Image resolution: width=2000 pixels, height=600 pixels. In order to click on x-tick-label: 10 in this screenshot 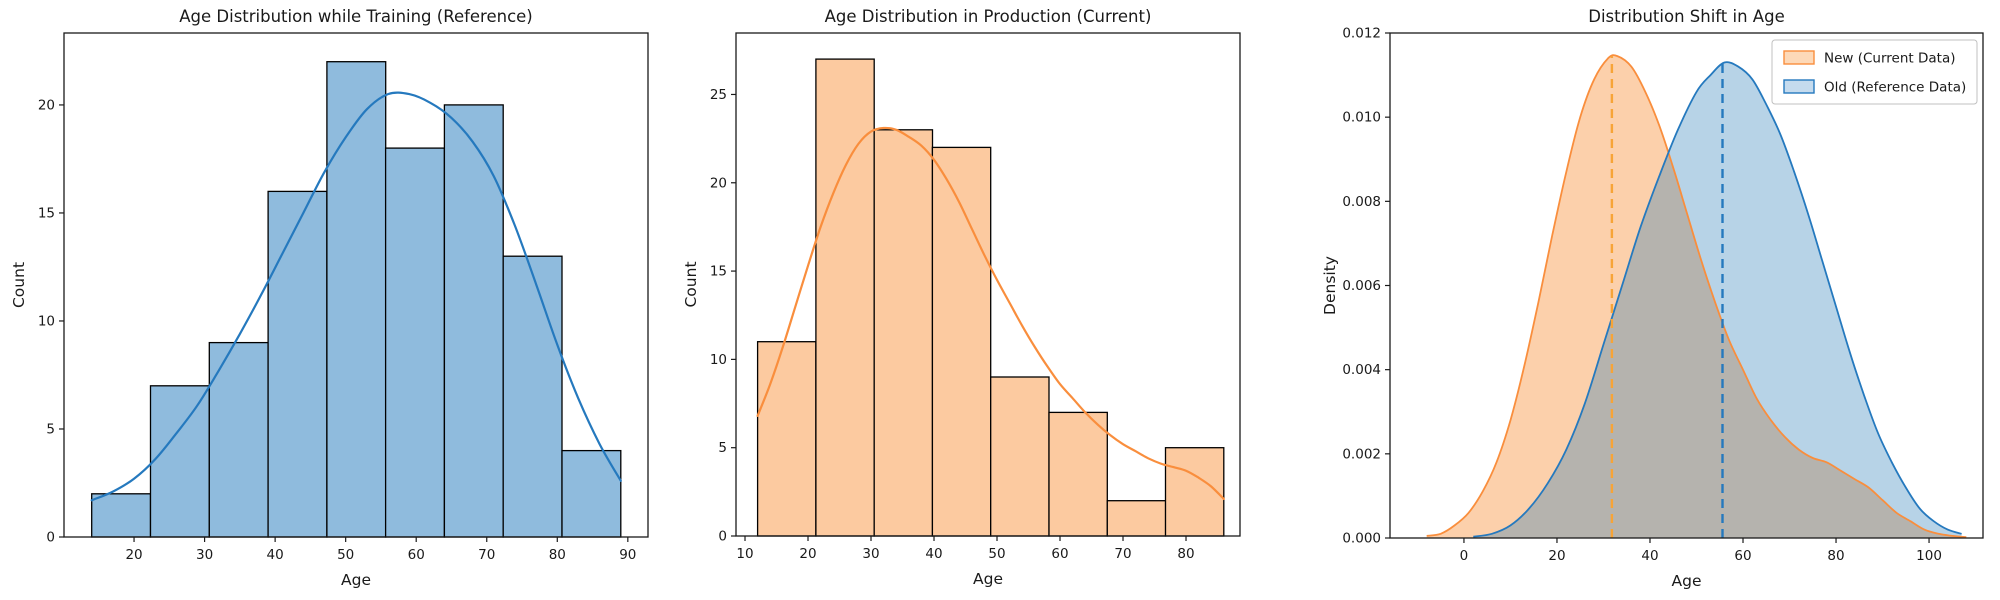, I will do `click(744, 554)`.